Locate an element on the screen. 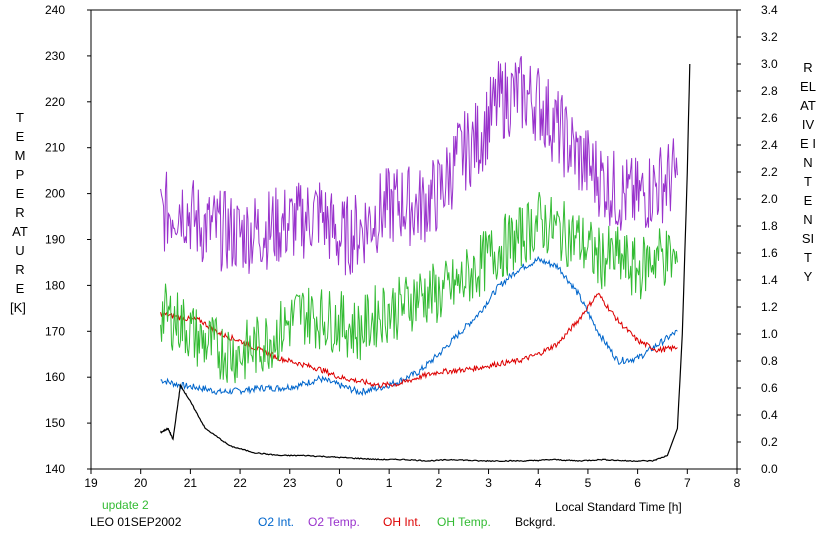 The image size is (828, 535). x-tick-label: 3 is located at coordinates (488, 483).